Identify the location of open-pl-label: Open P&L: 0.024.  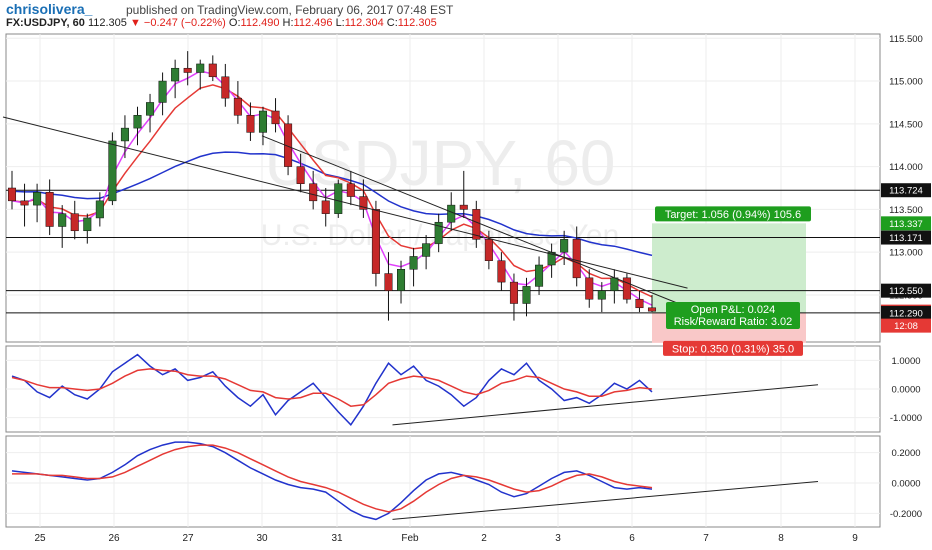
(733, 310).